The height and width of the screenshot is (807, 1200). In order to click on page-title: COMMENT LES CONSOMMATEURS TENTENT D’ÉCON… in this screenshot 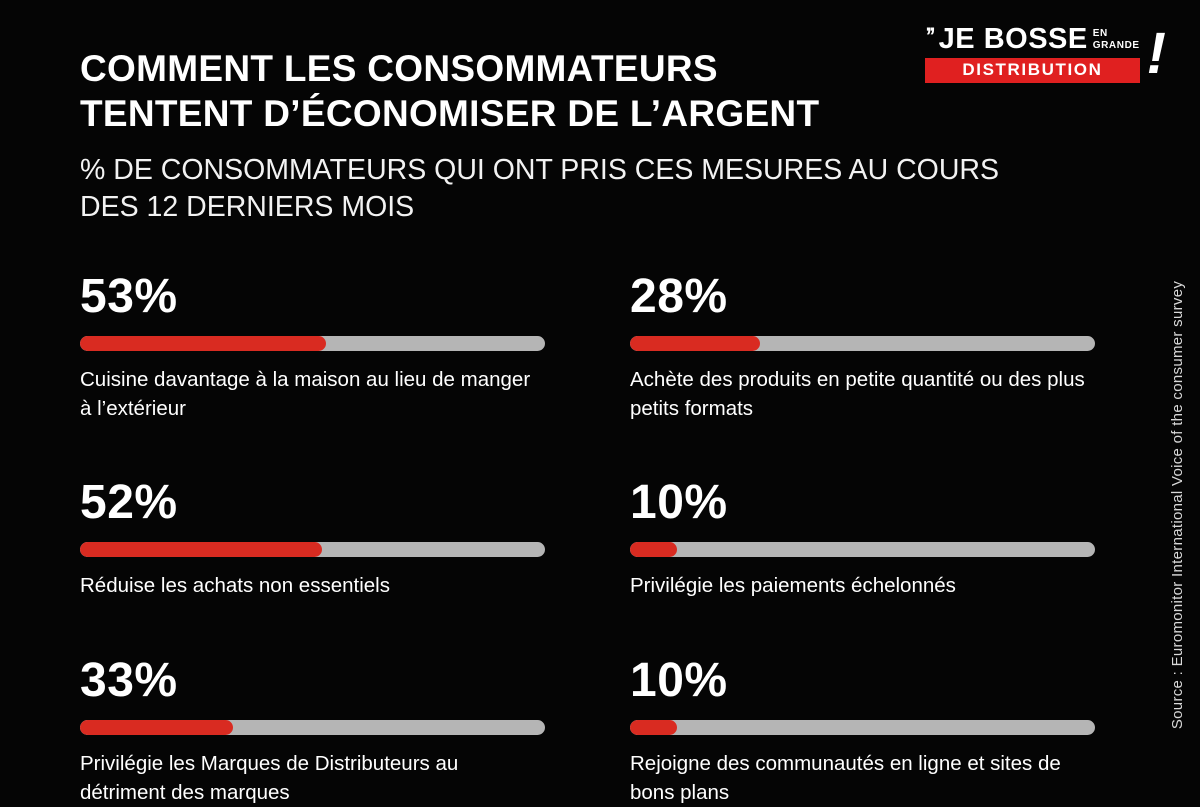, I will do `click(585, 91)`.